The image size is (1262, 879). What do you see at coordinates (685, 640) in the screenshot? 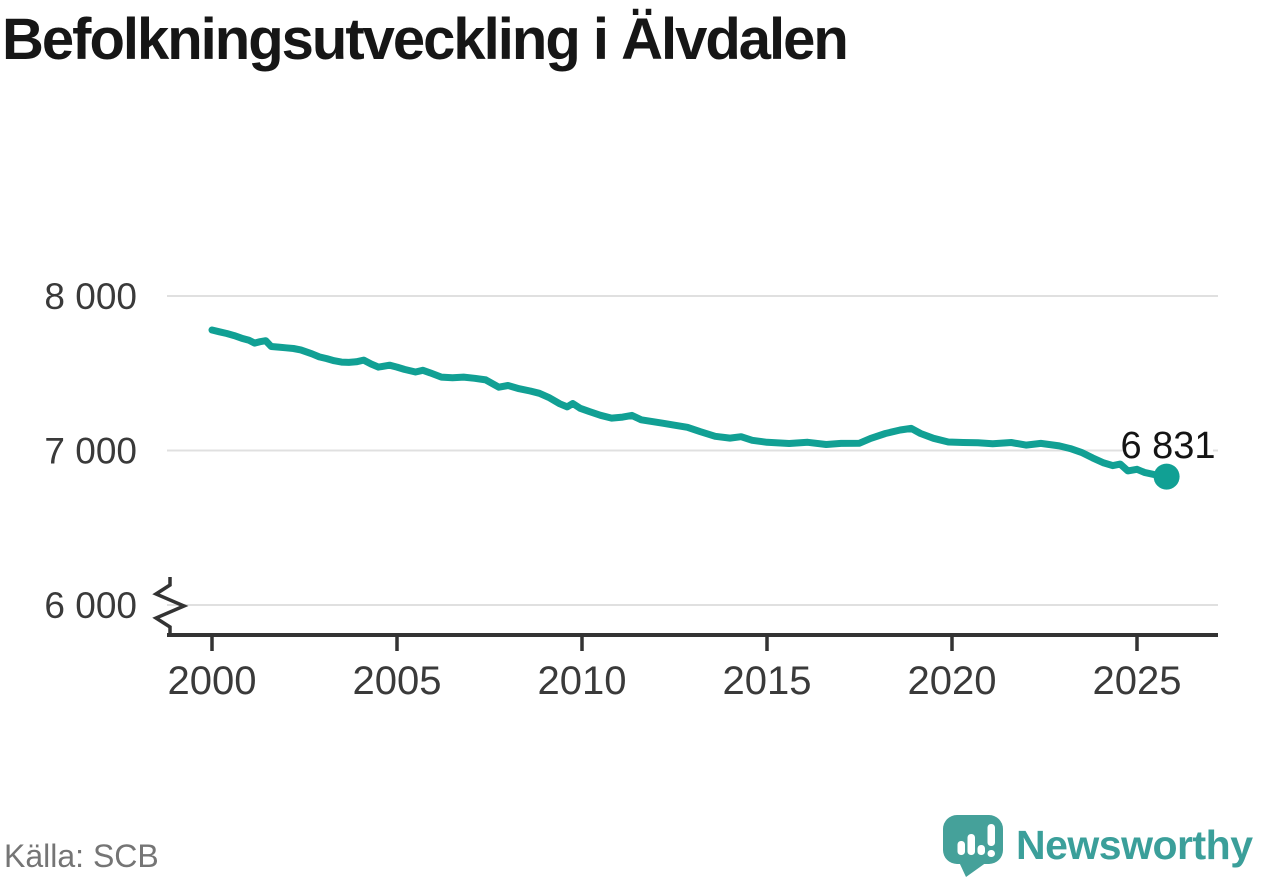
I see `axis-layer: 2000 2005 2010 2015 2020 2025` at bounding box center [685, 640].